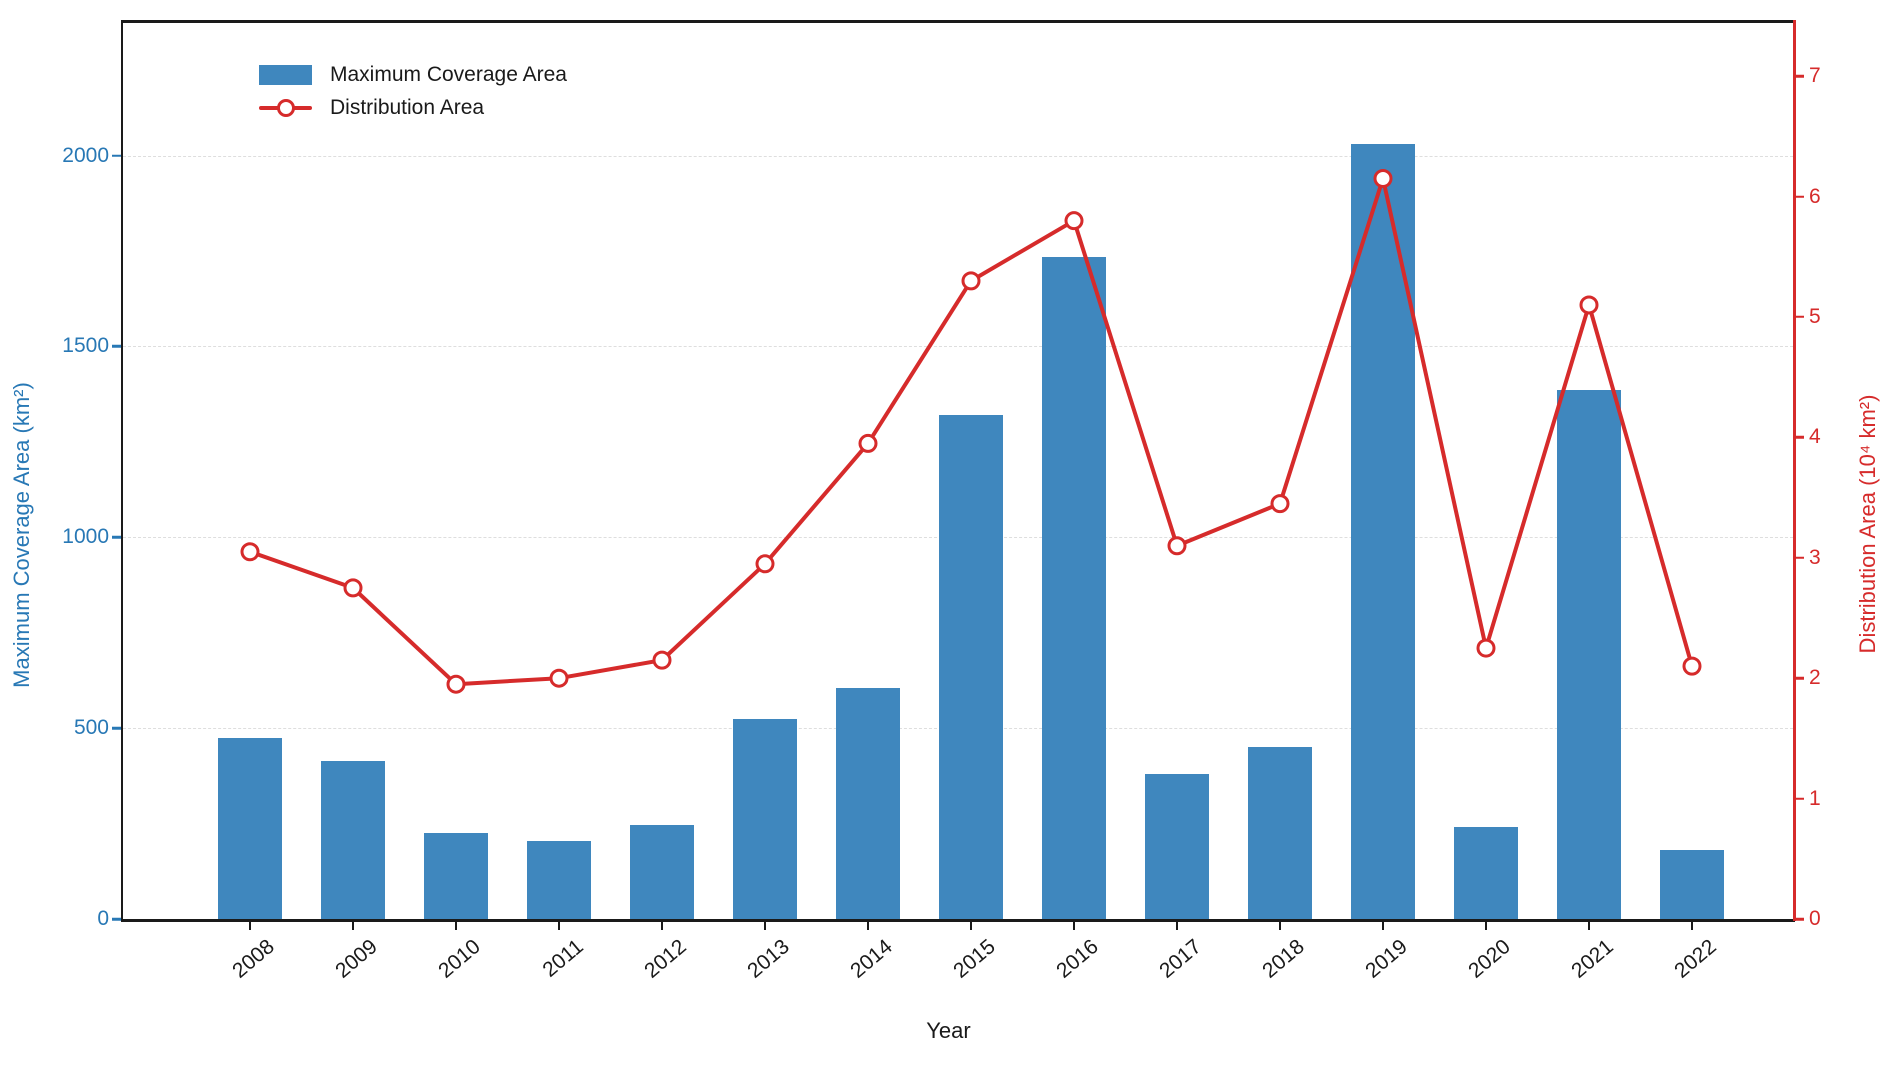  Describe the element at coordinates (1074, 926) in the screenshot. I see `x-tick-mark-2016` at that location.